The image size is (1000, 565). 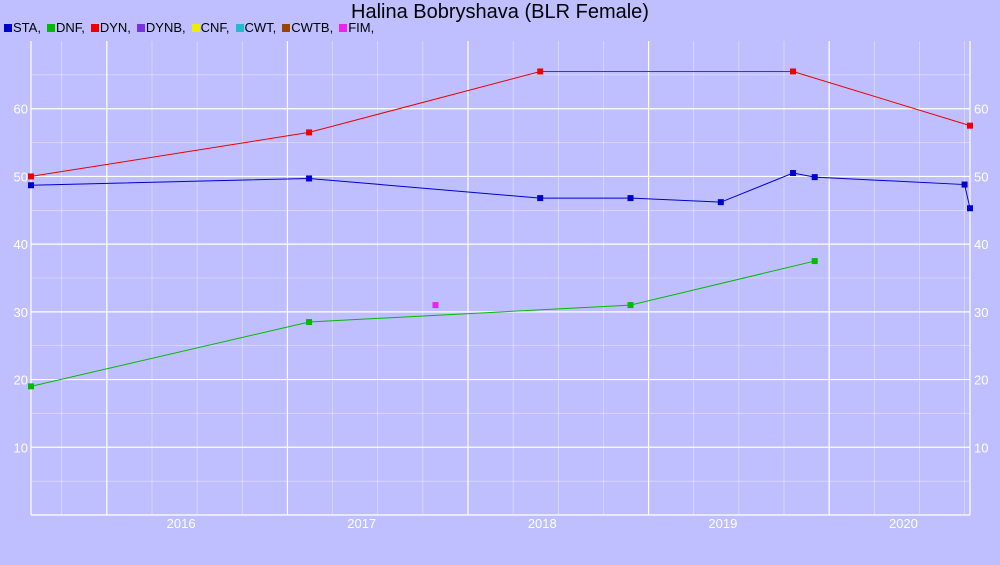 What do you see at coordinates (981, 447) in the screenshot?
I see `y-tick-label-right: 10` at bounding box center [981, 447].